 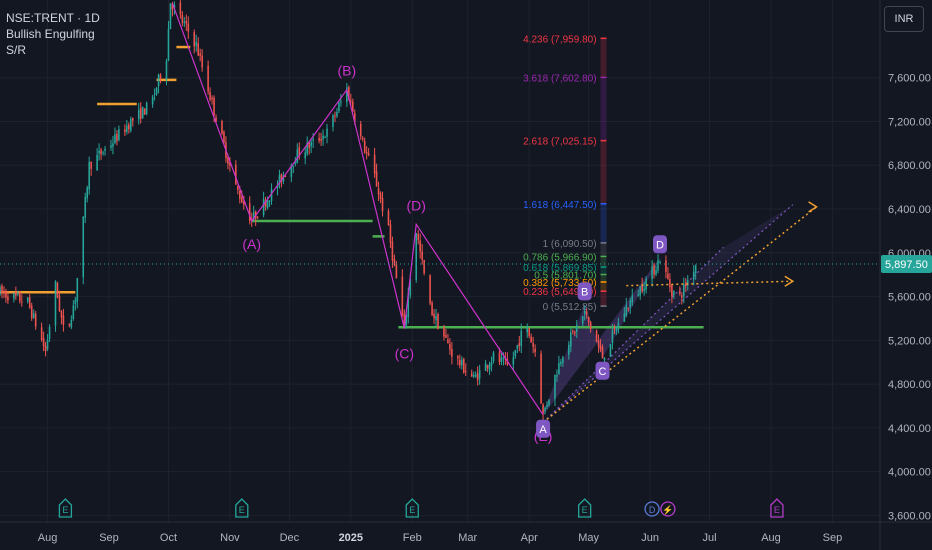 I want to click on indicator-label-bullish-engulfing: Bullish Engulfing, so click(x=50, y=34).